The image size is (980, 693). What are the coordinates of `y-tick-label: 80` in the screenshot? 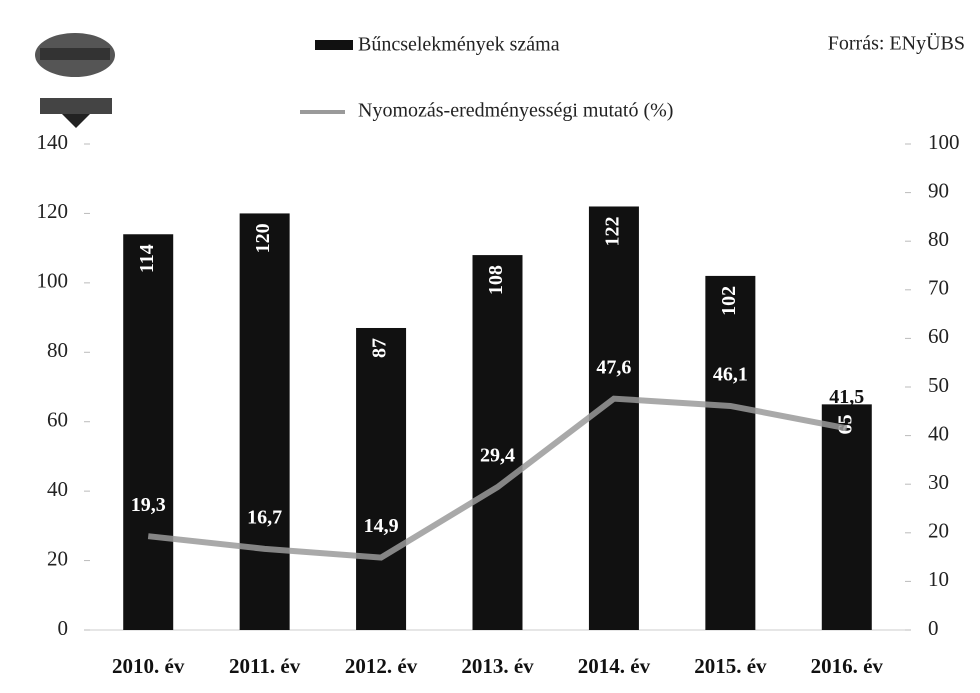 It's located at (57, 350).